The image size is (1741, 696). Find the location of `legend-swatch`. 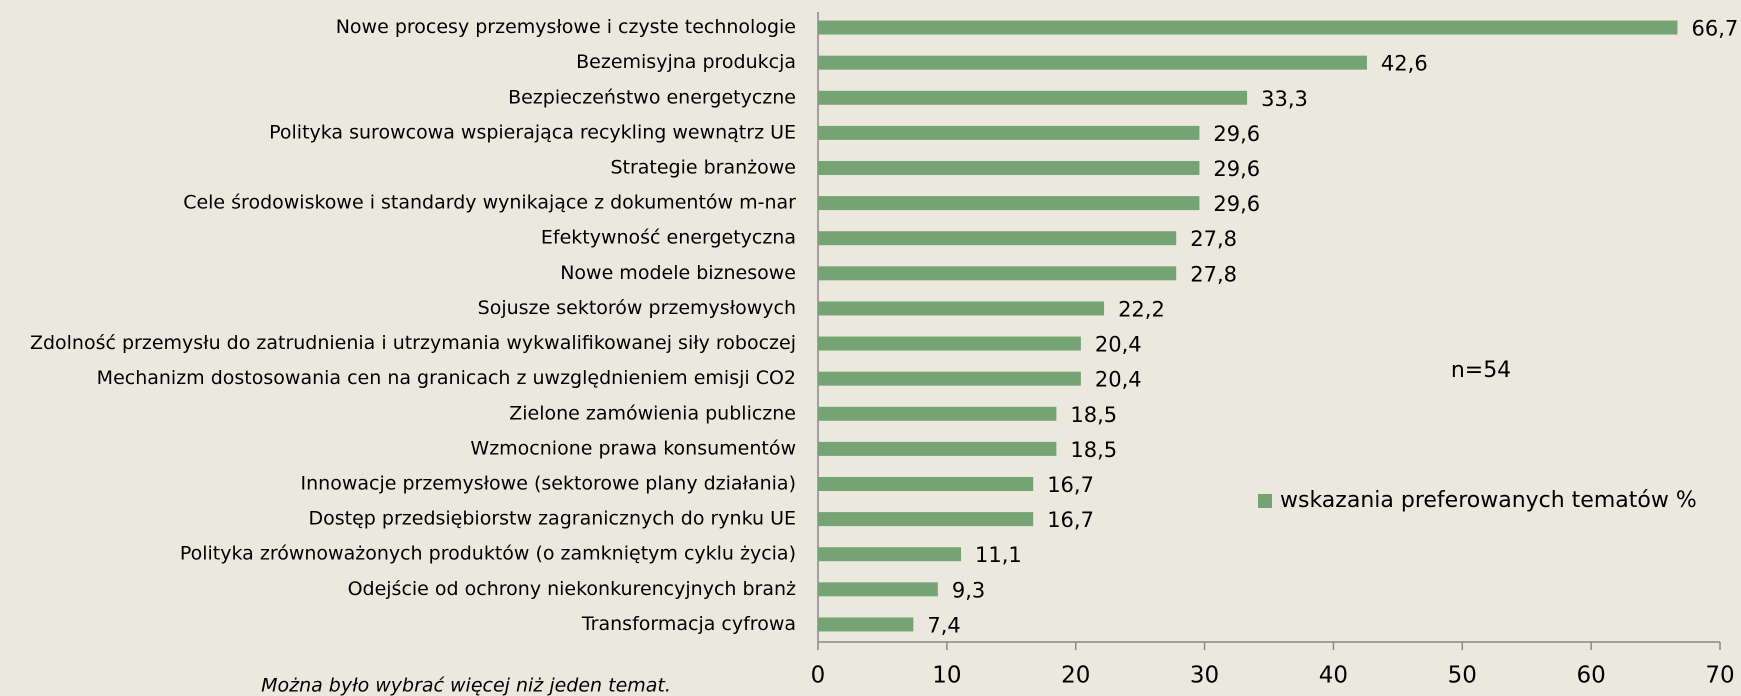

legend-swatch is located at coordinates (1265, 501).